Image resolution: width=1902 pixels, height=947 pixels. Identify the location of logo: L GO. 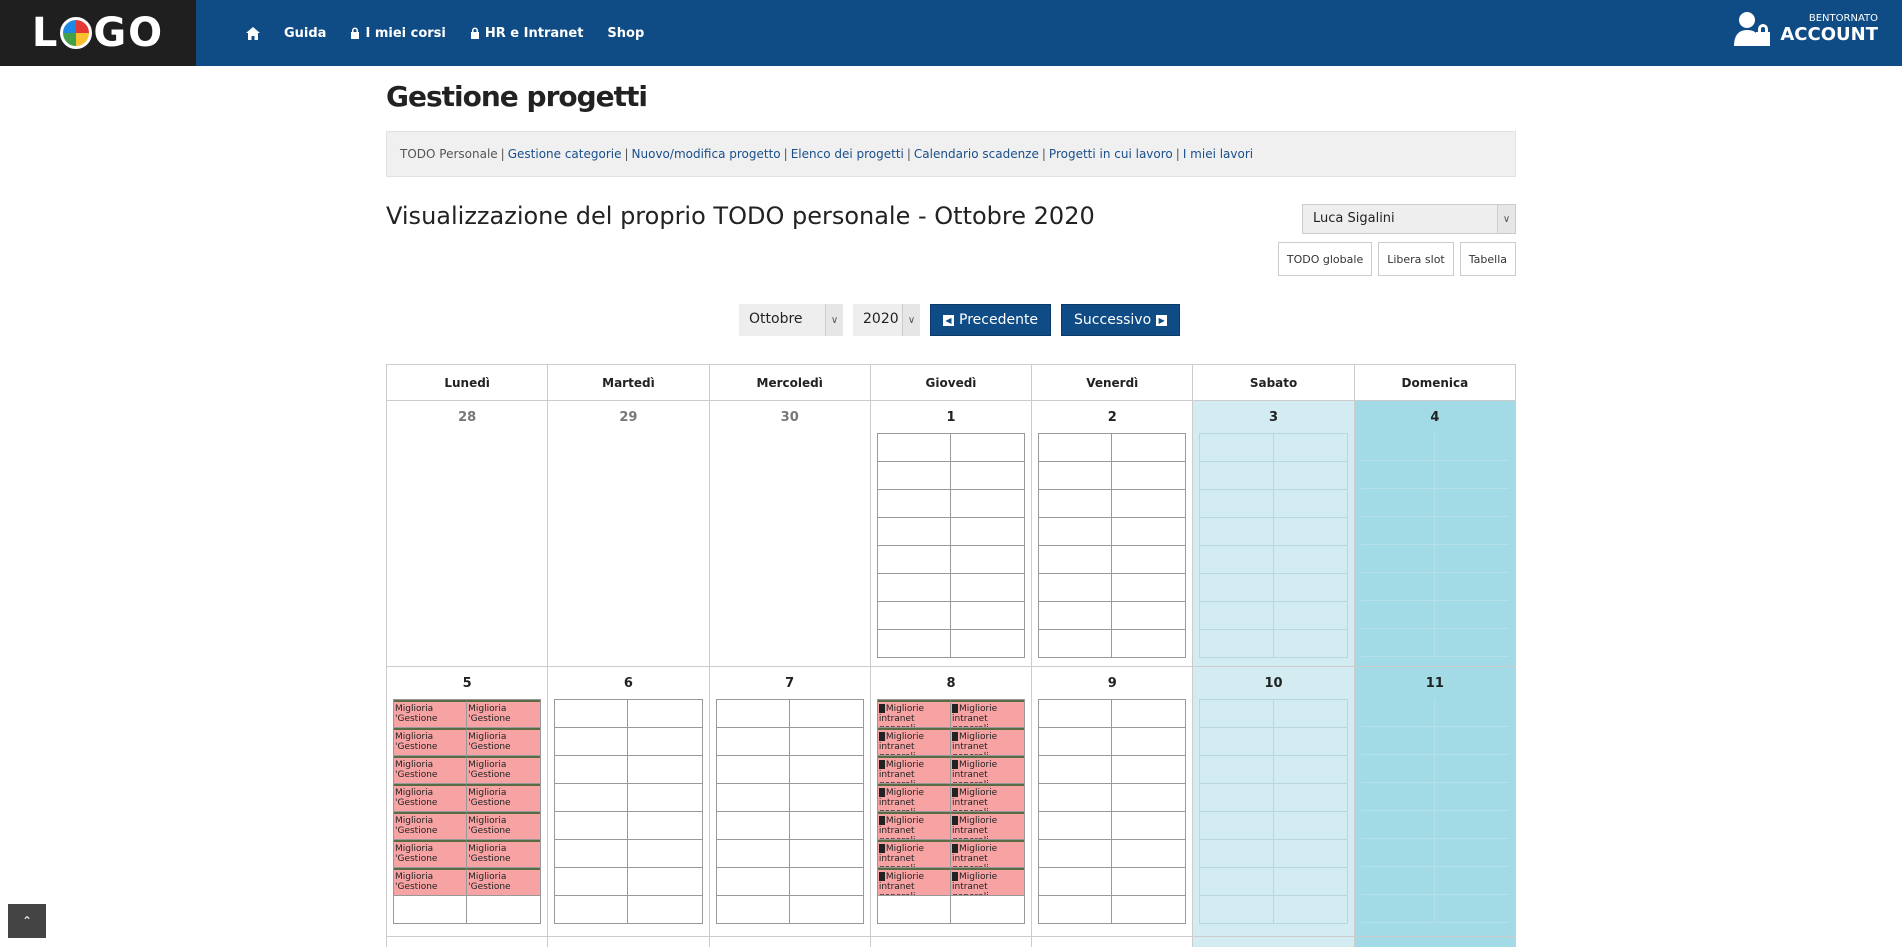
(98, 33).